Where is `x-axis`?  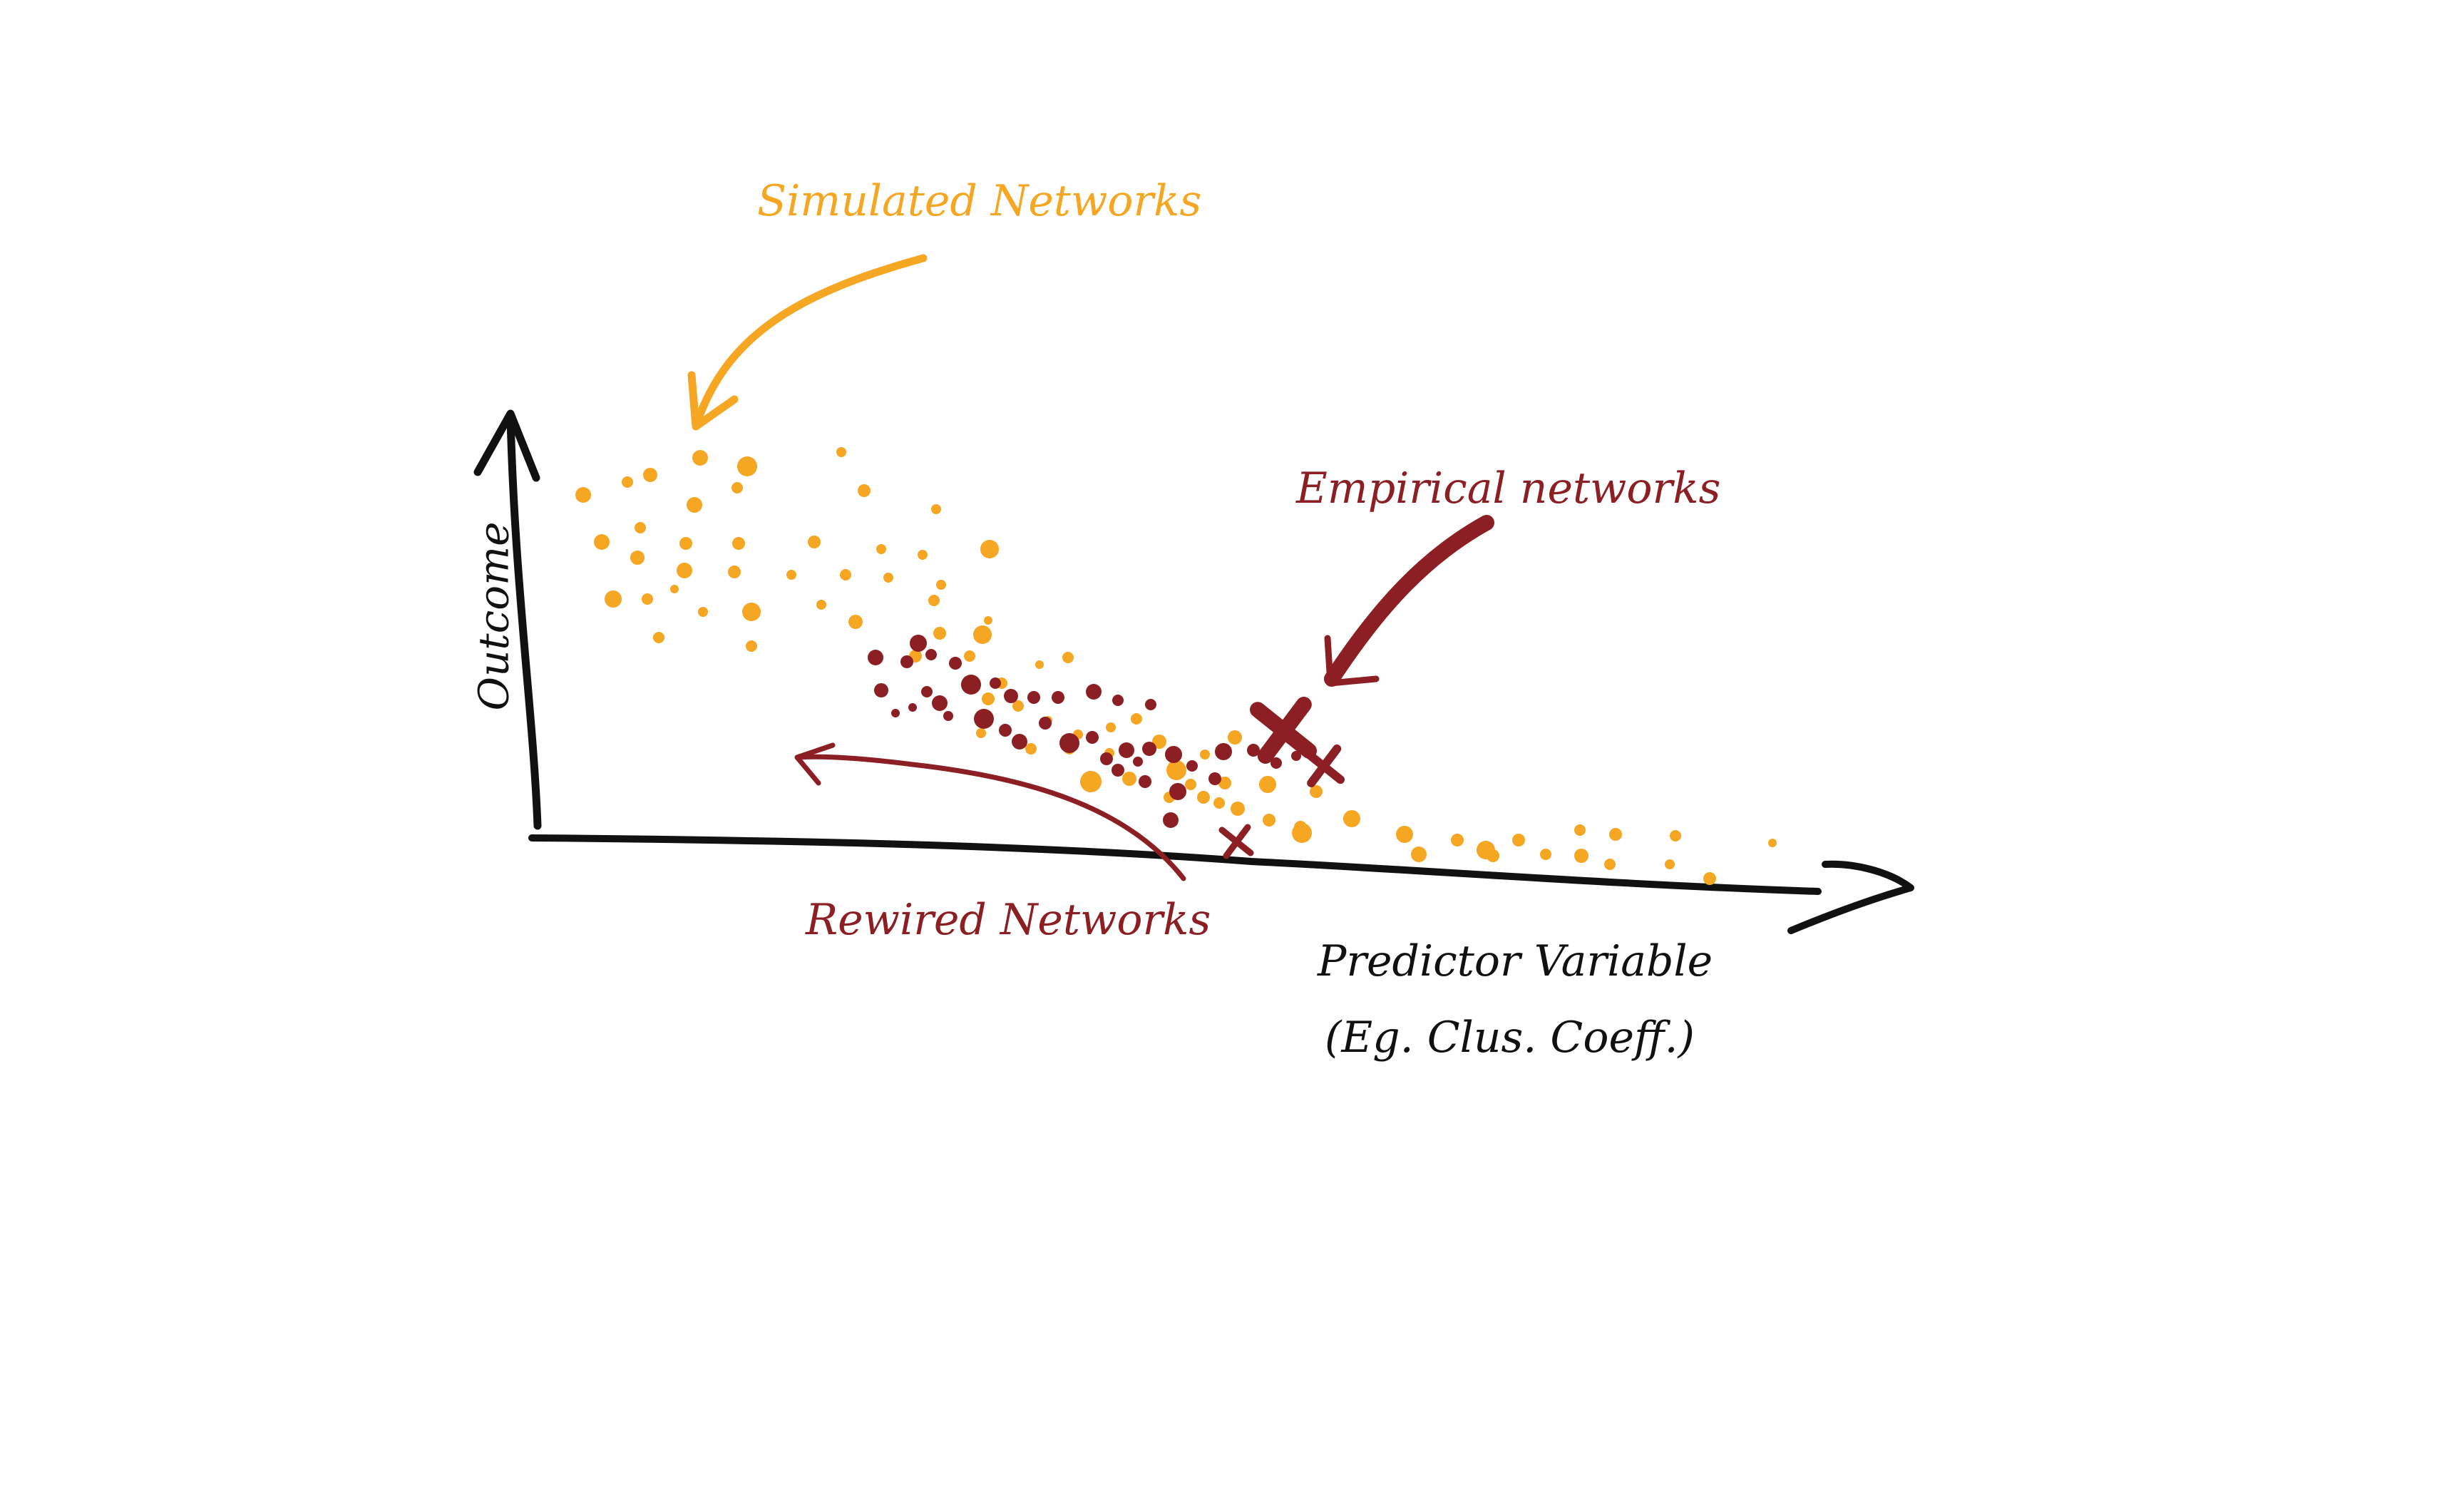
x-axis is located at coordinates (1221, 884).